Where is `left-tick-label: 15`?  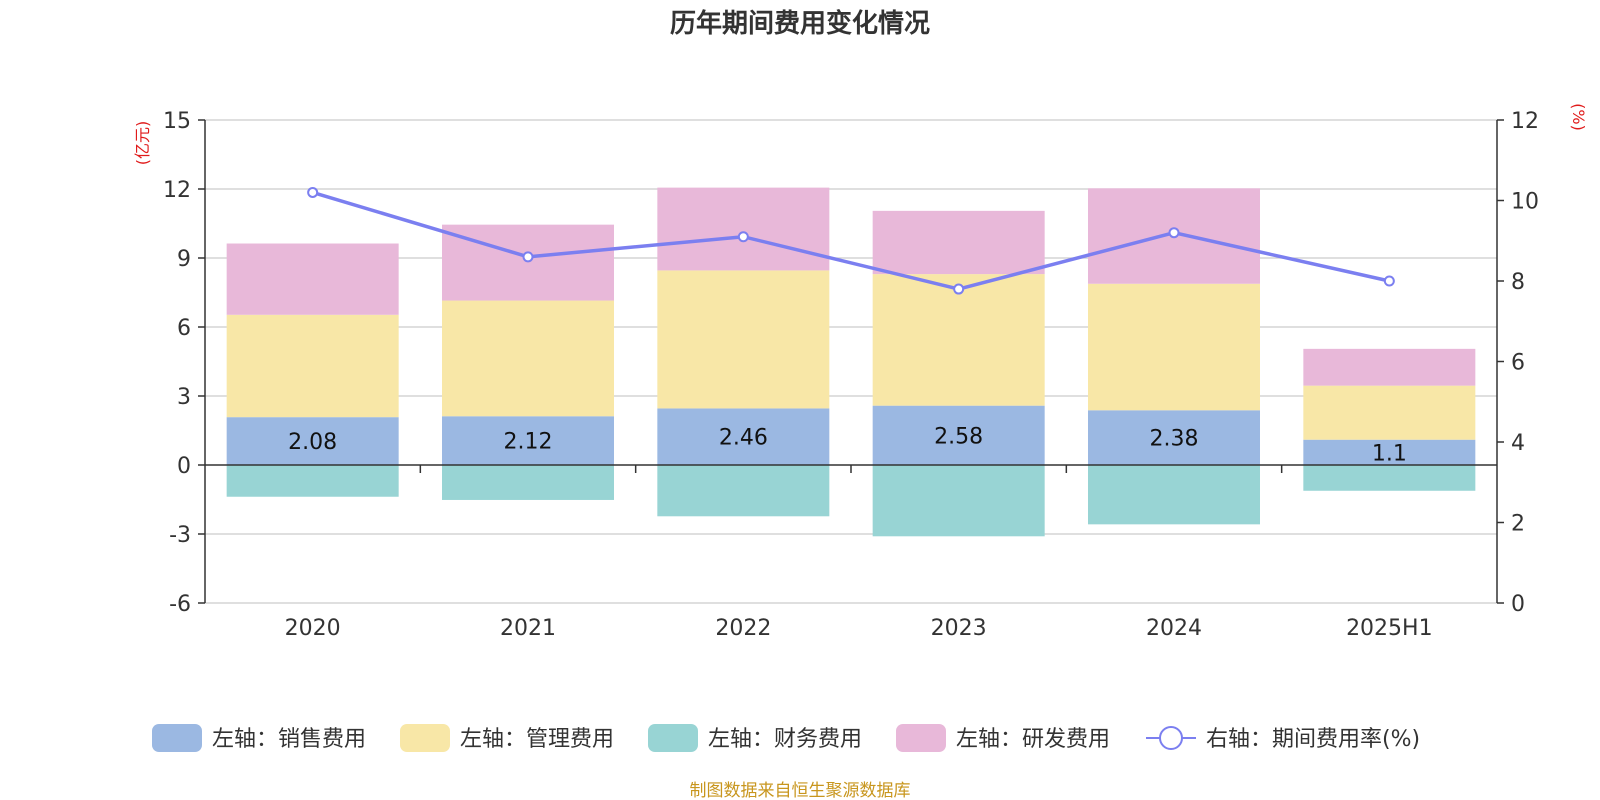
left-tick-label: 15 is located at coordinates (177, 121).